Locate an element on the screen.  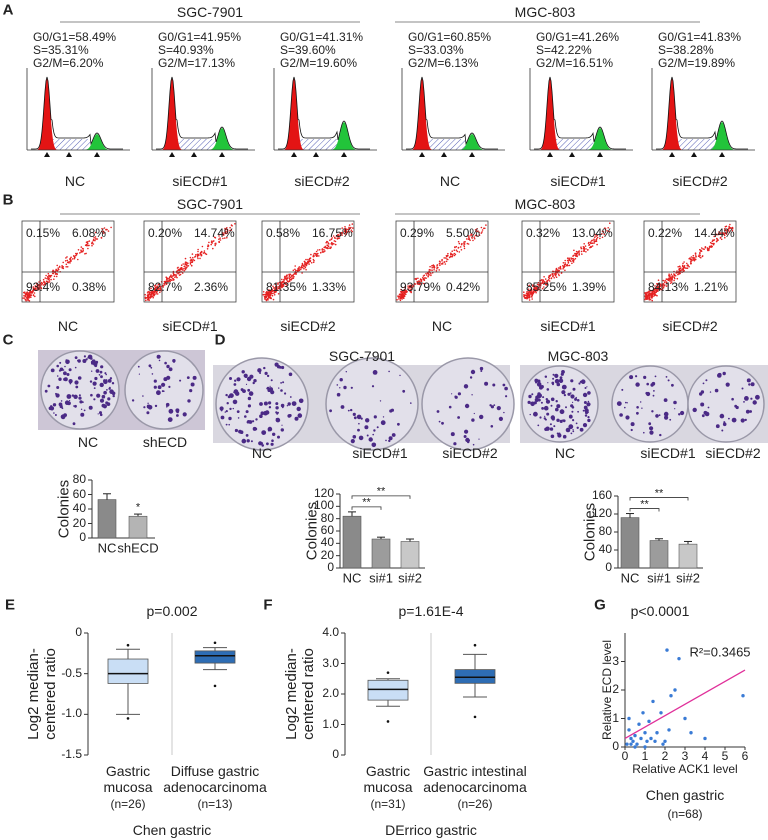
box is located at coordinates (215, 657).